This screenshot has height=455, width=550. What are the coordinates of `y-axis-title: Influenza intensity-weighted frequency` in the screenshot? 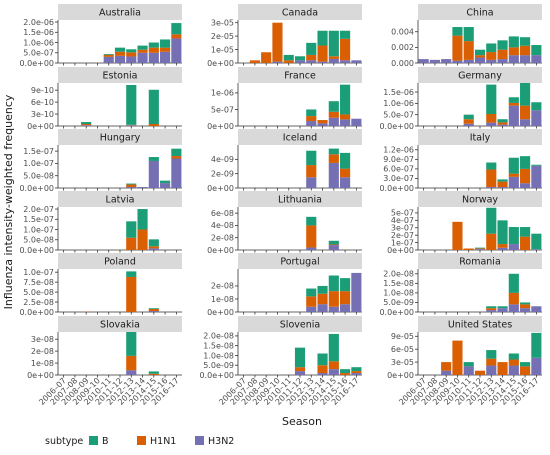 It's located at (8, 201).